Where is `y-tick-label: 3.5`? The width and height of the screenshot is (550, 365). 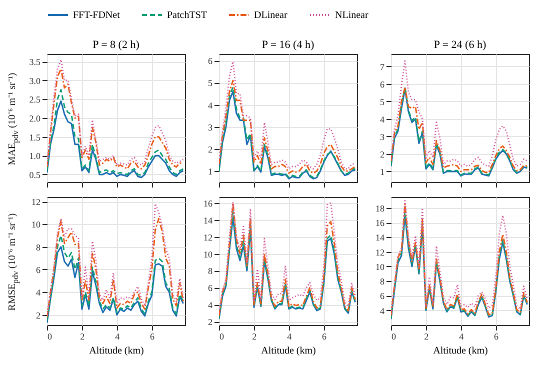 y-tick-label: 3.5 is located at coordinates (35, 62).